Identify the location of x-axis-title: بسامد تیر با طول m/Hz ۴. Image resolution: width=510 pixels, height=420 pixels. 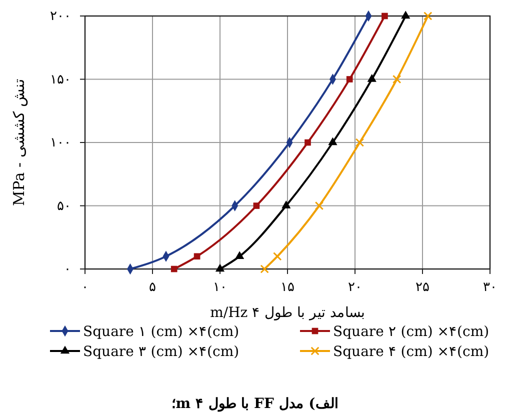
(287, 313).